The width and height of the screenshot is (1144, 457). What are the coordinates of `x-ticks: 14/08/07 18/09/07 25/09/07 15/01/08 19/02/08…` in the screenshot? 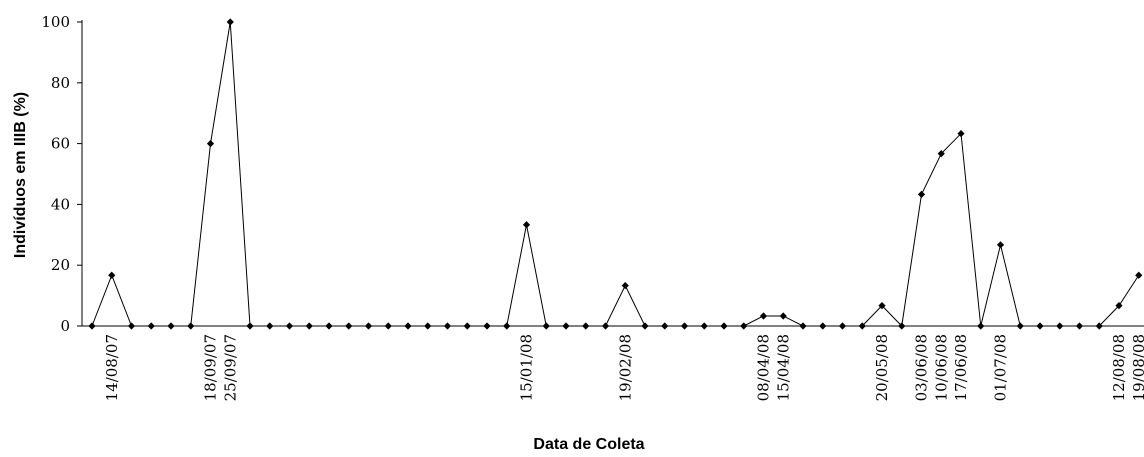 It's located at (623, 367).